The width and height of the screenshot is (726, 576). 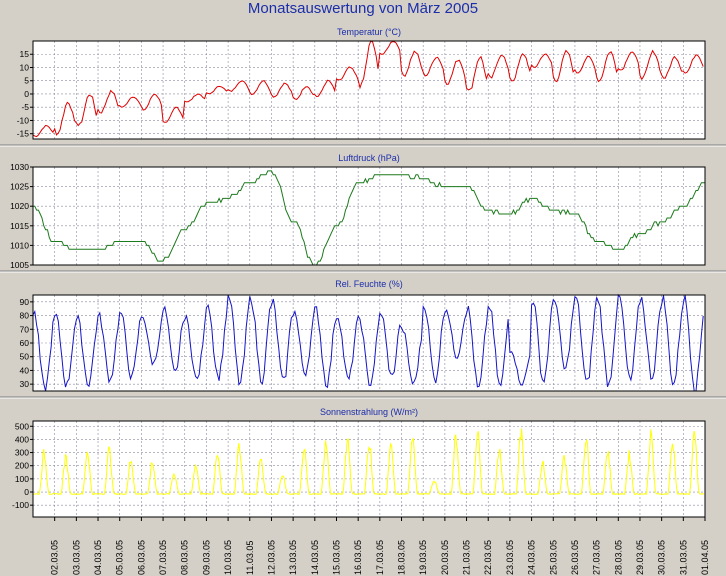 I want to click on x-tick-label: 19.03.05, so click(x=423, y=557).